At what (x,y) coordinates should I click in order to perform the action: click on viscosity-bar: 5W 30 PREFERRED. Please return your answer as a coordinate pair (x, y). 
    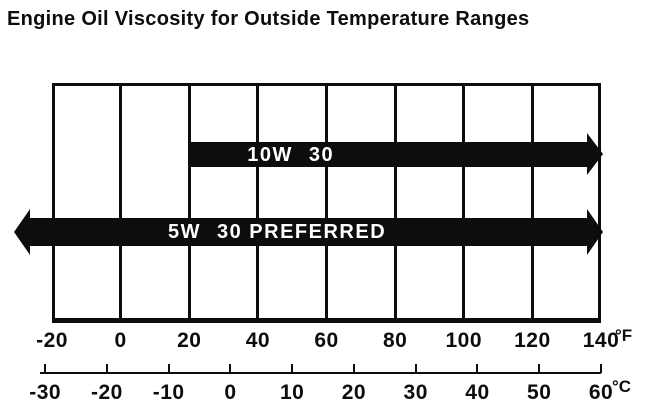
    Looking at the image, I should click on (308, 232).